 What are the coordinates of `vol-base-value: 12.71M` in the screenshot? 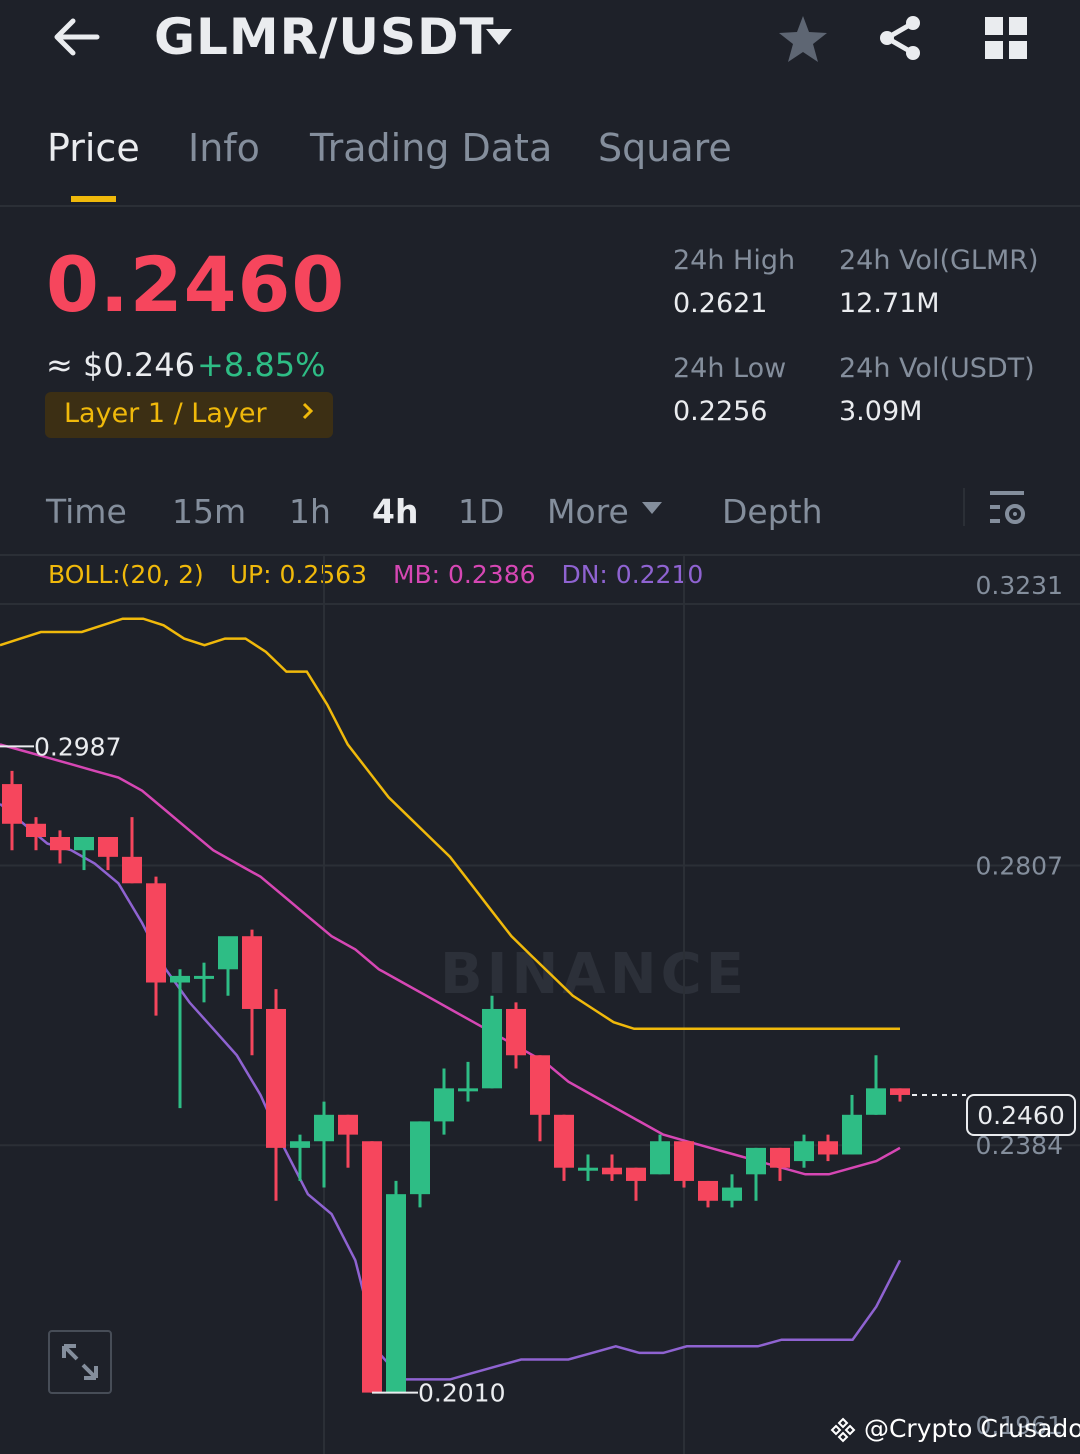 It's located at (889, 303).